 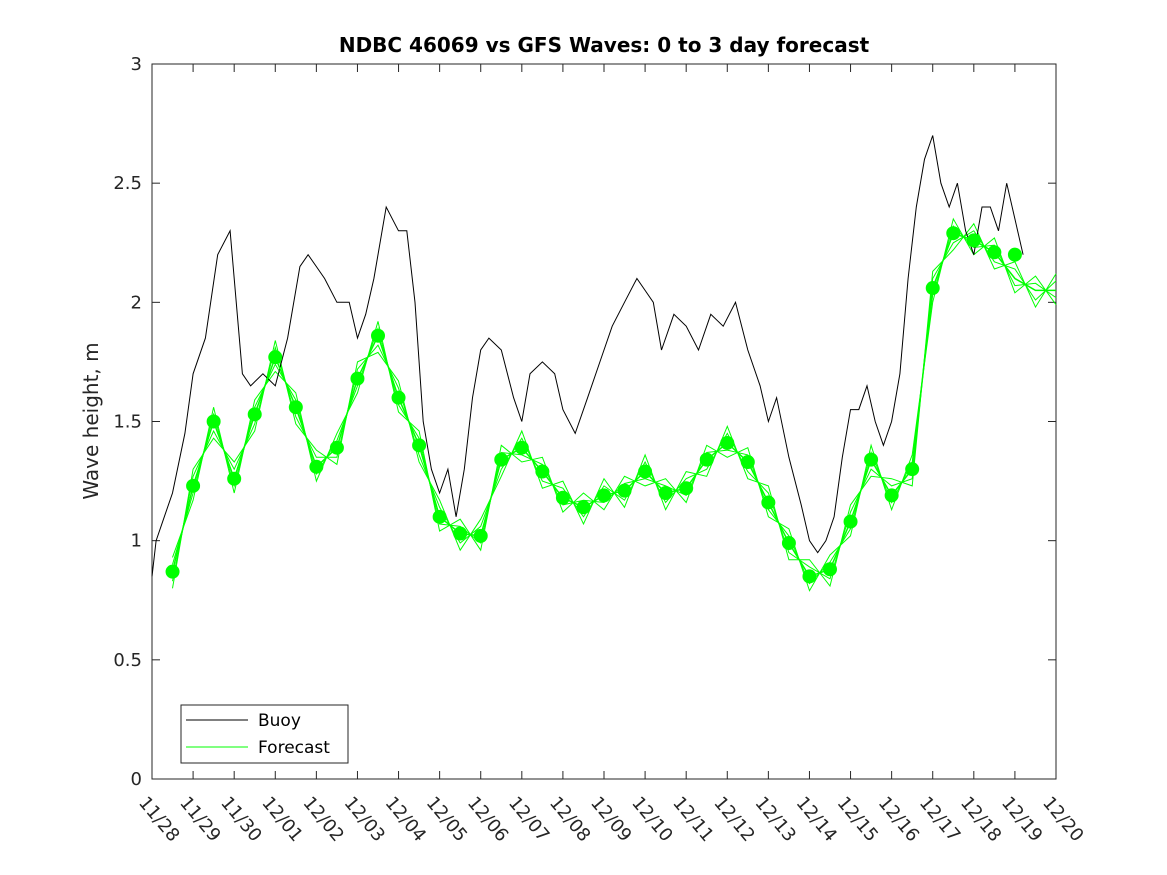 What do you see at coordinates (136, 779) in the screenshot?
I see `y-tick-label: 0` at bounding box center [136, 779].